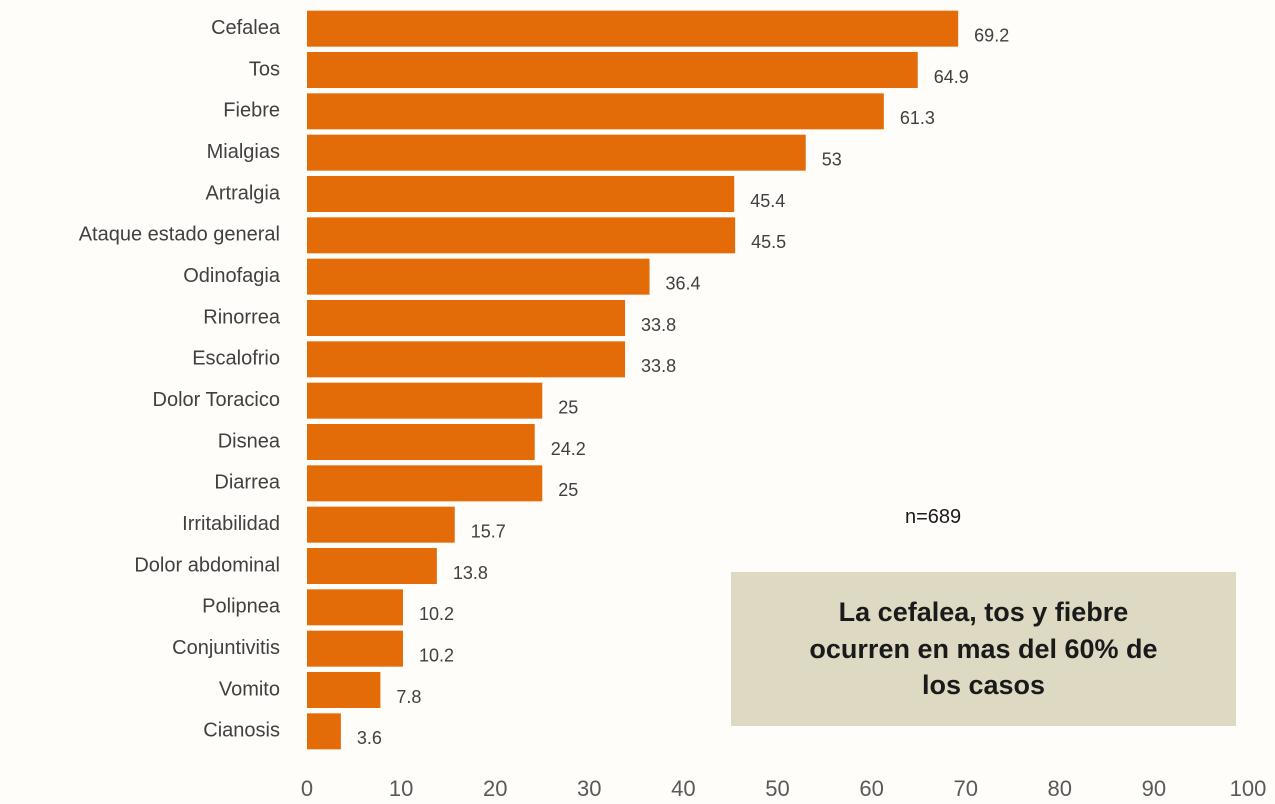 This screenshot has height=804, width=1275. Describe the element at coordinates (369, 738) in the screenshot. I see `data-label: 3.6` at that location.